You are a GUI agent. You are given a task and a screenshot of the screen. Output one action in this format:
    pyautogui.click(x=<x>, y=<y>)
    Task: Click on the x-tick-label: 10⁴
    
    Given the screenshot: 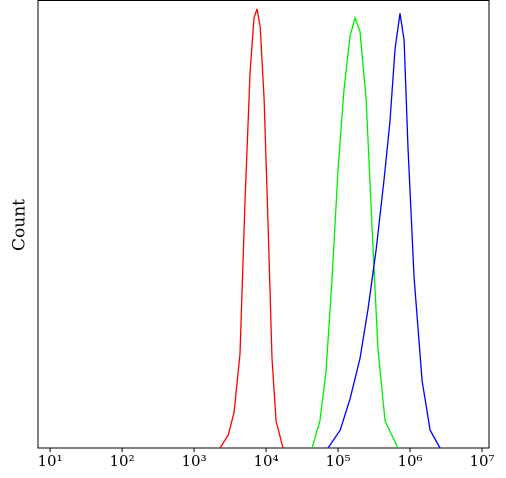 What is the action you would take?
    pyautogui.click(x=265, y=461)
    